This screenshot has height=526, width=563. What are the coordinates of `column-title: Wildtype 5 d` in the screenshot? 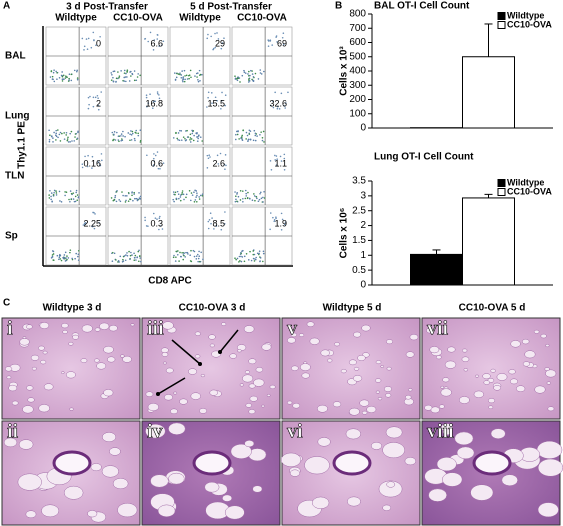 It's located at (352, 308).